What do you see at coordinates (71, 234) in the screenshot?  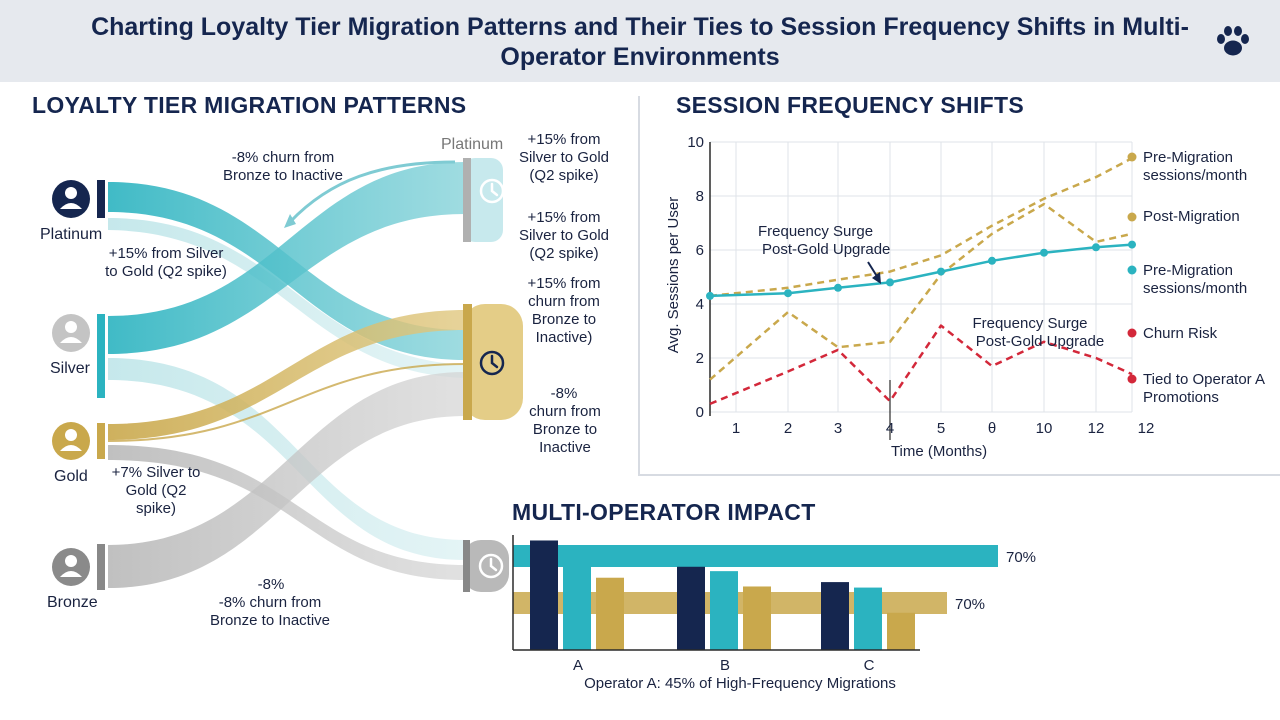 I see `tier-label-platinum: Platinum` at bounding box center [71, 234].